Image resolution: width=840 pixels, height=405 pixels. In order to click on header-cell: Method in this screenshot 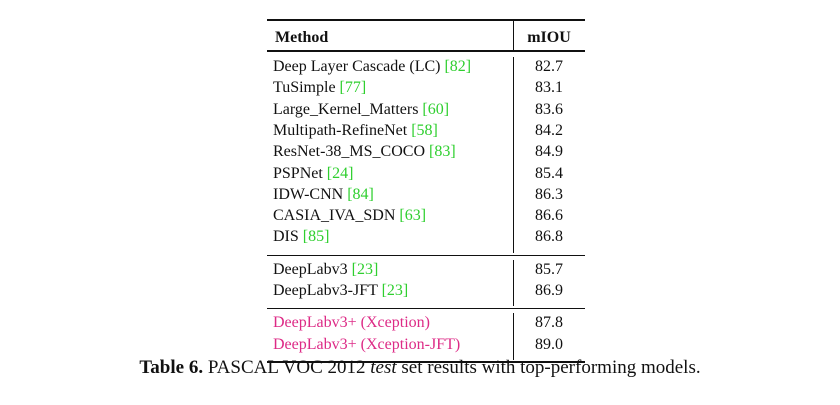, I will do `click(302, 37)`.